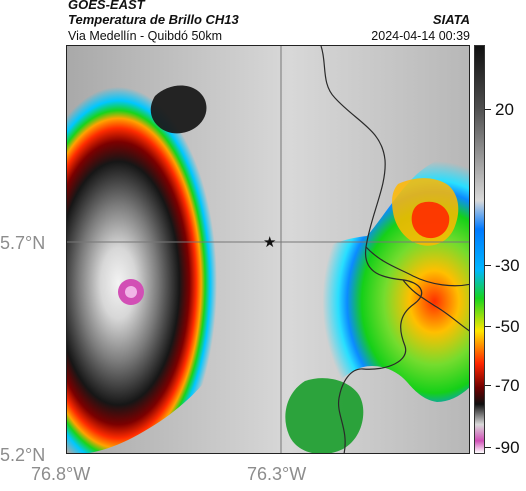  Describe the element at coordinates (507, 385) in the screenshot. I see `colorbar-label-minus-70: -70` at that location.